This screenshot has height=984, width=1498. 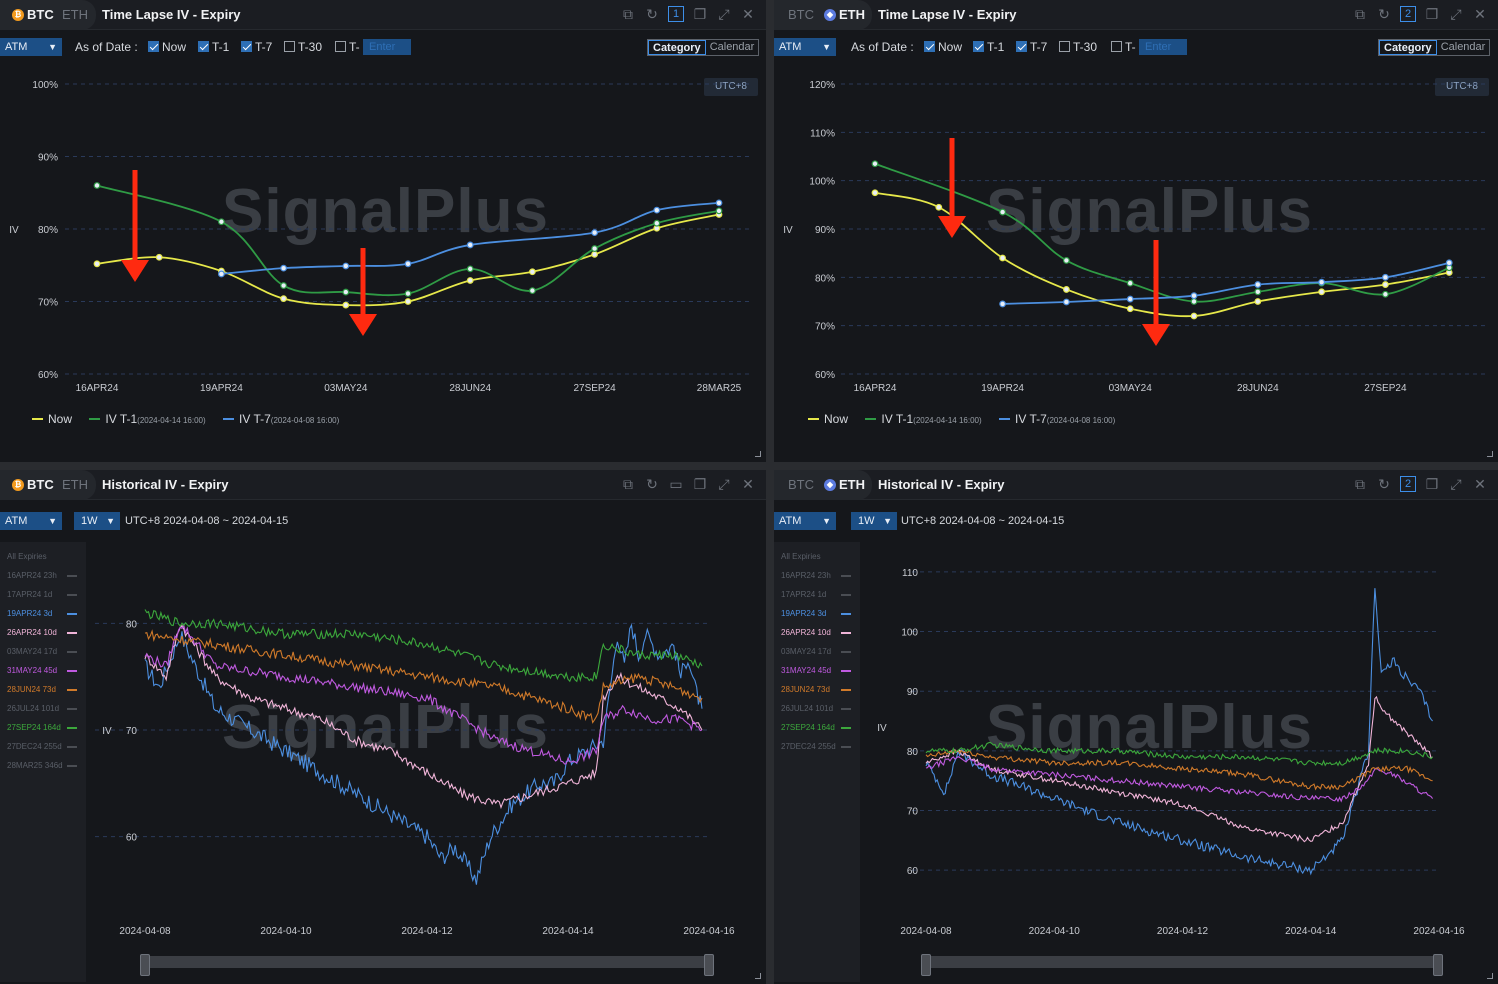 What do you see at coordinates (676, 484) in the screenshot?
I see `folder-icon: ▭` at bounding box center [676, 484].